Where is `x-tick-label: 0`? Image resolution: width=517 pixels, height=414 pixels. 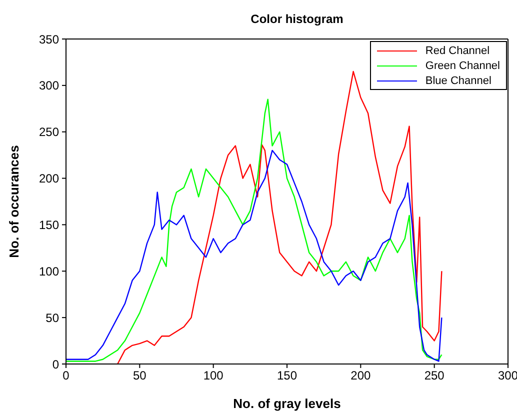 x-tick-label: 0 is located at coordinates (66, 375).